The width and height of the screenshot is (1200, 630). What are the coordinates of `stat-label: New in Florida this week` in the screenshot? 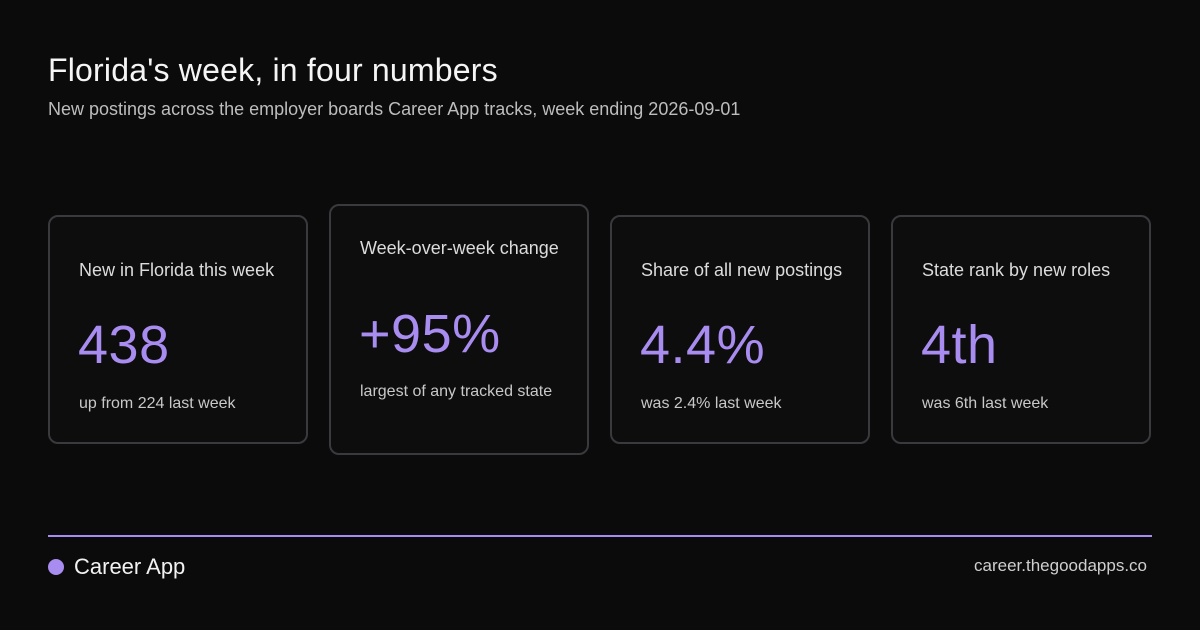 It's located at (177, 270).